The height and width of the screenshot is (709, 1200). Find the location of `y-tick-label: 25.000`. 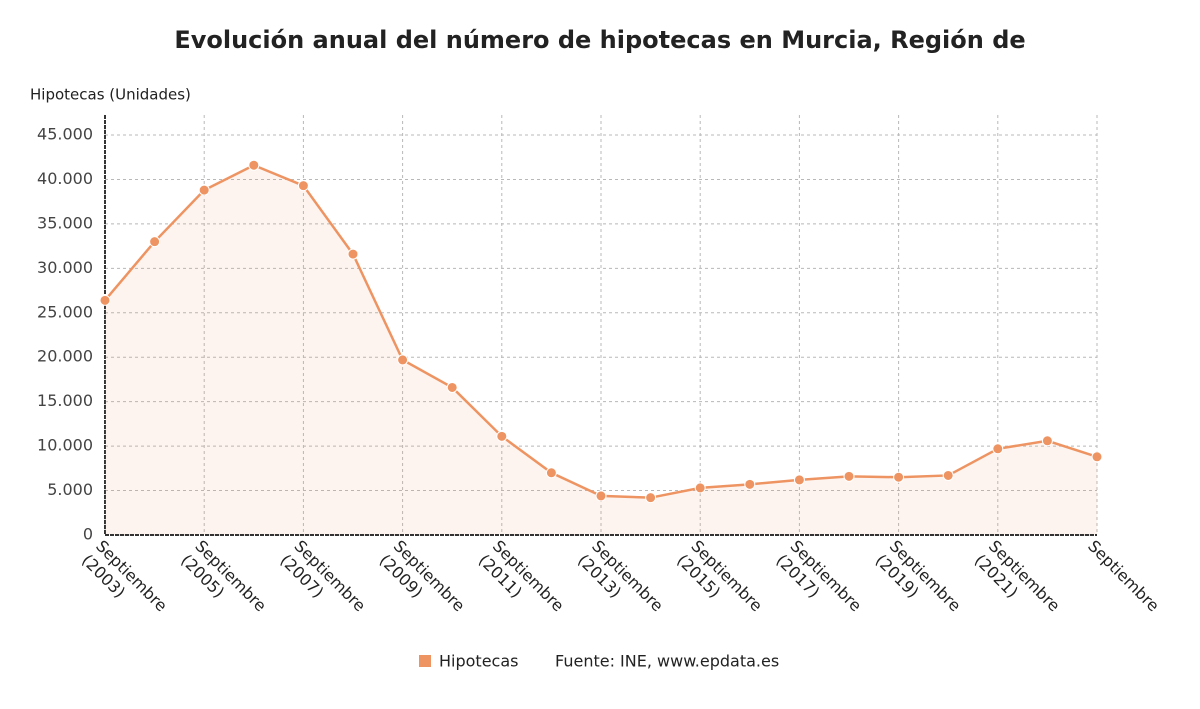

y-tick-label: 25.000 is located at coordinates (65, 311).